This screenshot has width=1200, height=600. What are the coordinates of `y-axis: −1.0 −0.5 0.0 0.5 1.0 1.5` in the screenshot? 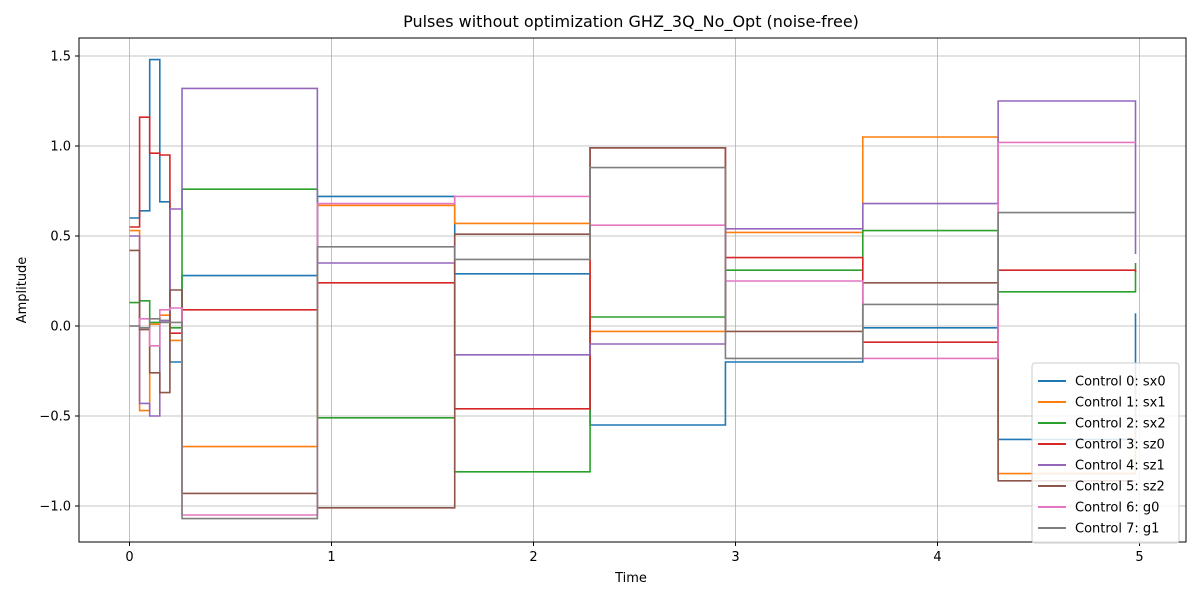 It's located at (59, 282).